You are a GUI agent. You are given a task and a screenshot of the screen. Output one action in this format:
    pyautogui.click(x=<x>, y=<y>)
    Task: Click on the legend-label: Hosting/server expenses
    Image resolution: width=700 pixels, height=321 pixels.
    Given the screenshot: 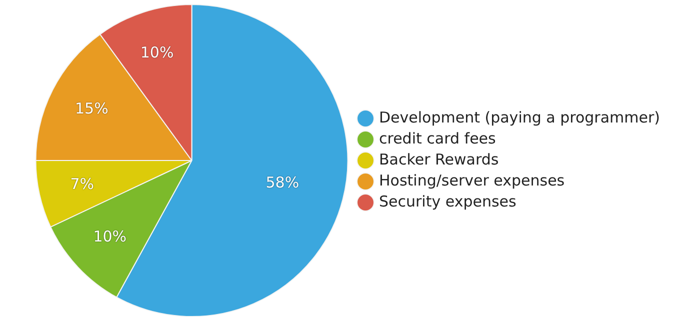 What is the action you would take?
    pyautogui.click(x=472, y=180)
    